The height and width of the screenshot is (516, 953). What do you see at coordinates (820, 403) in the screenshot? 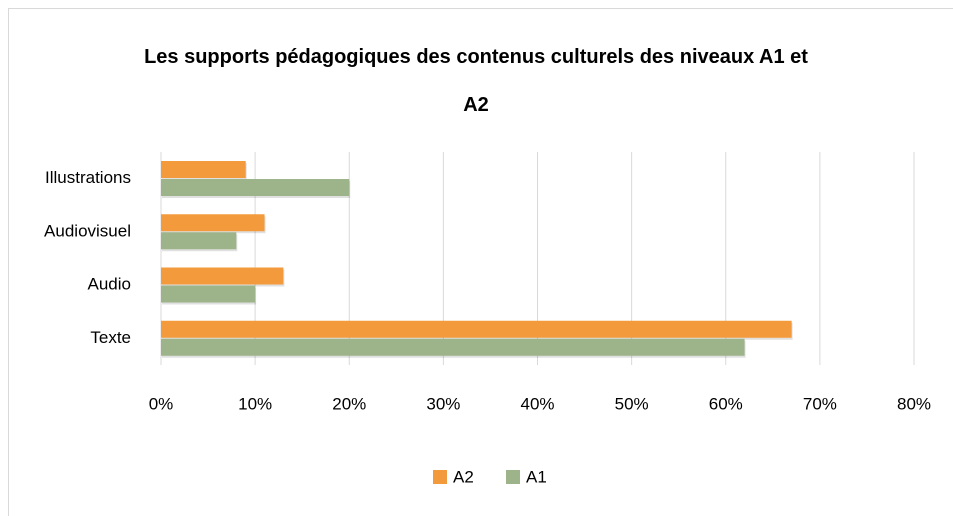
I see `x-tick-label: 70%` at bounding box center [820, 403].